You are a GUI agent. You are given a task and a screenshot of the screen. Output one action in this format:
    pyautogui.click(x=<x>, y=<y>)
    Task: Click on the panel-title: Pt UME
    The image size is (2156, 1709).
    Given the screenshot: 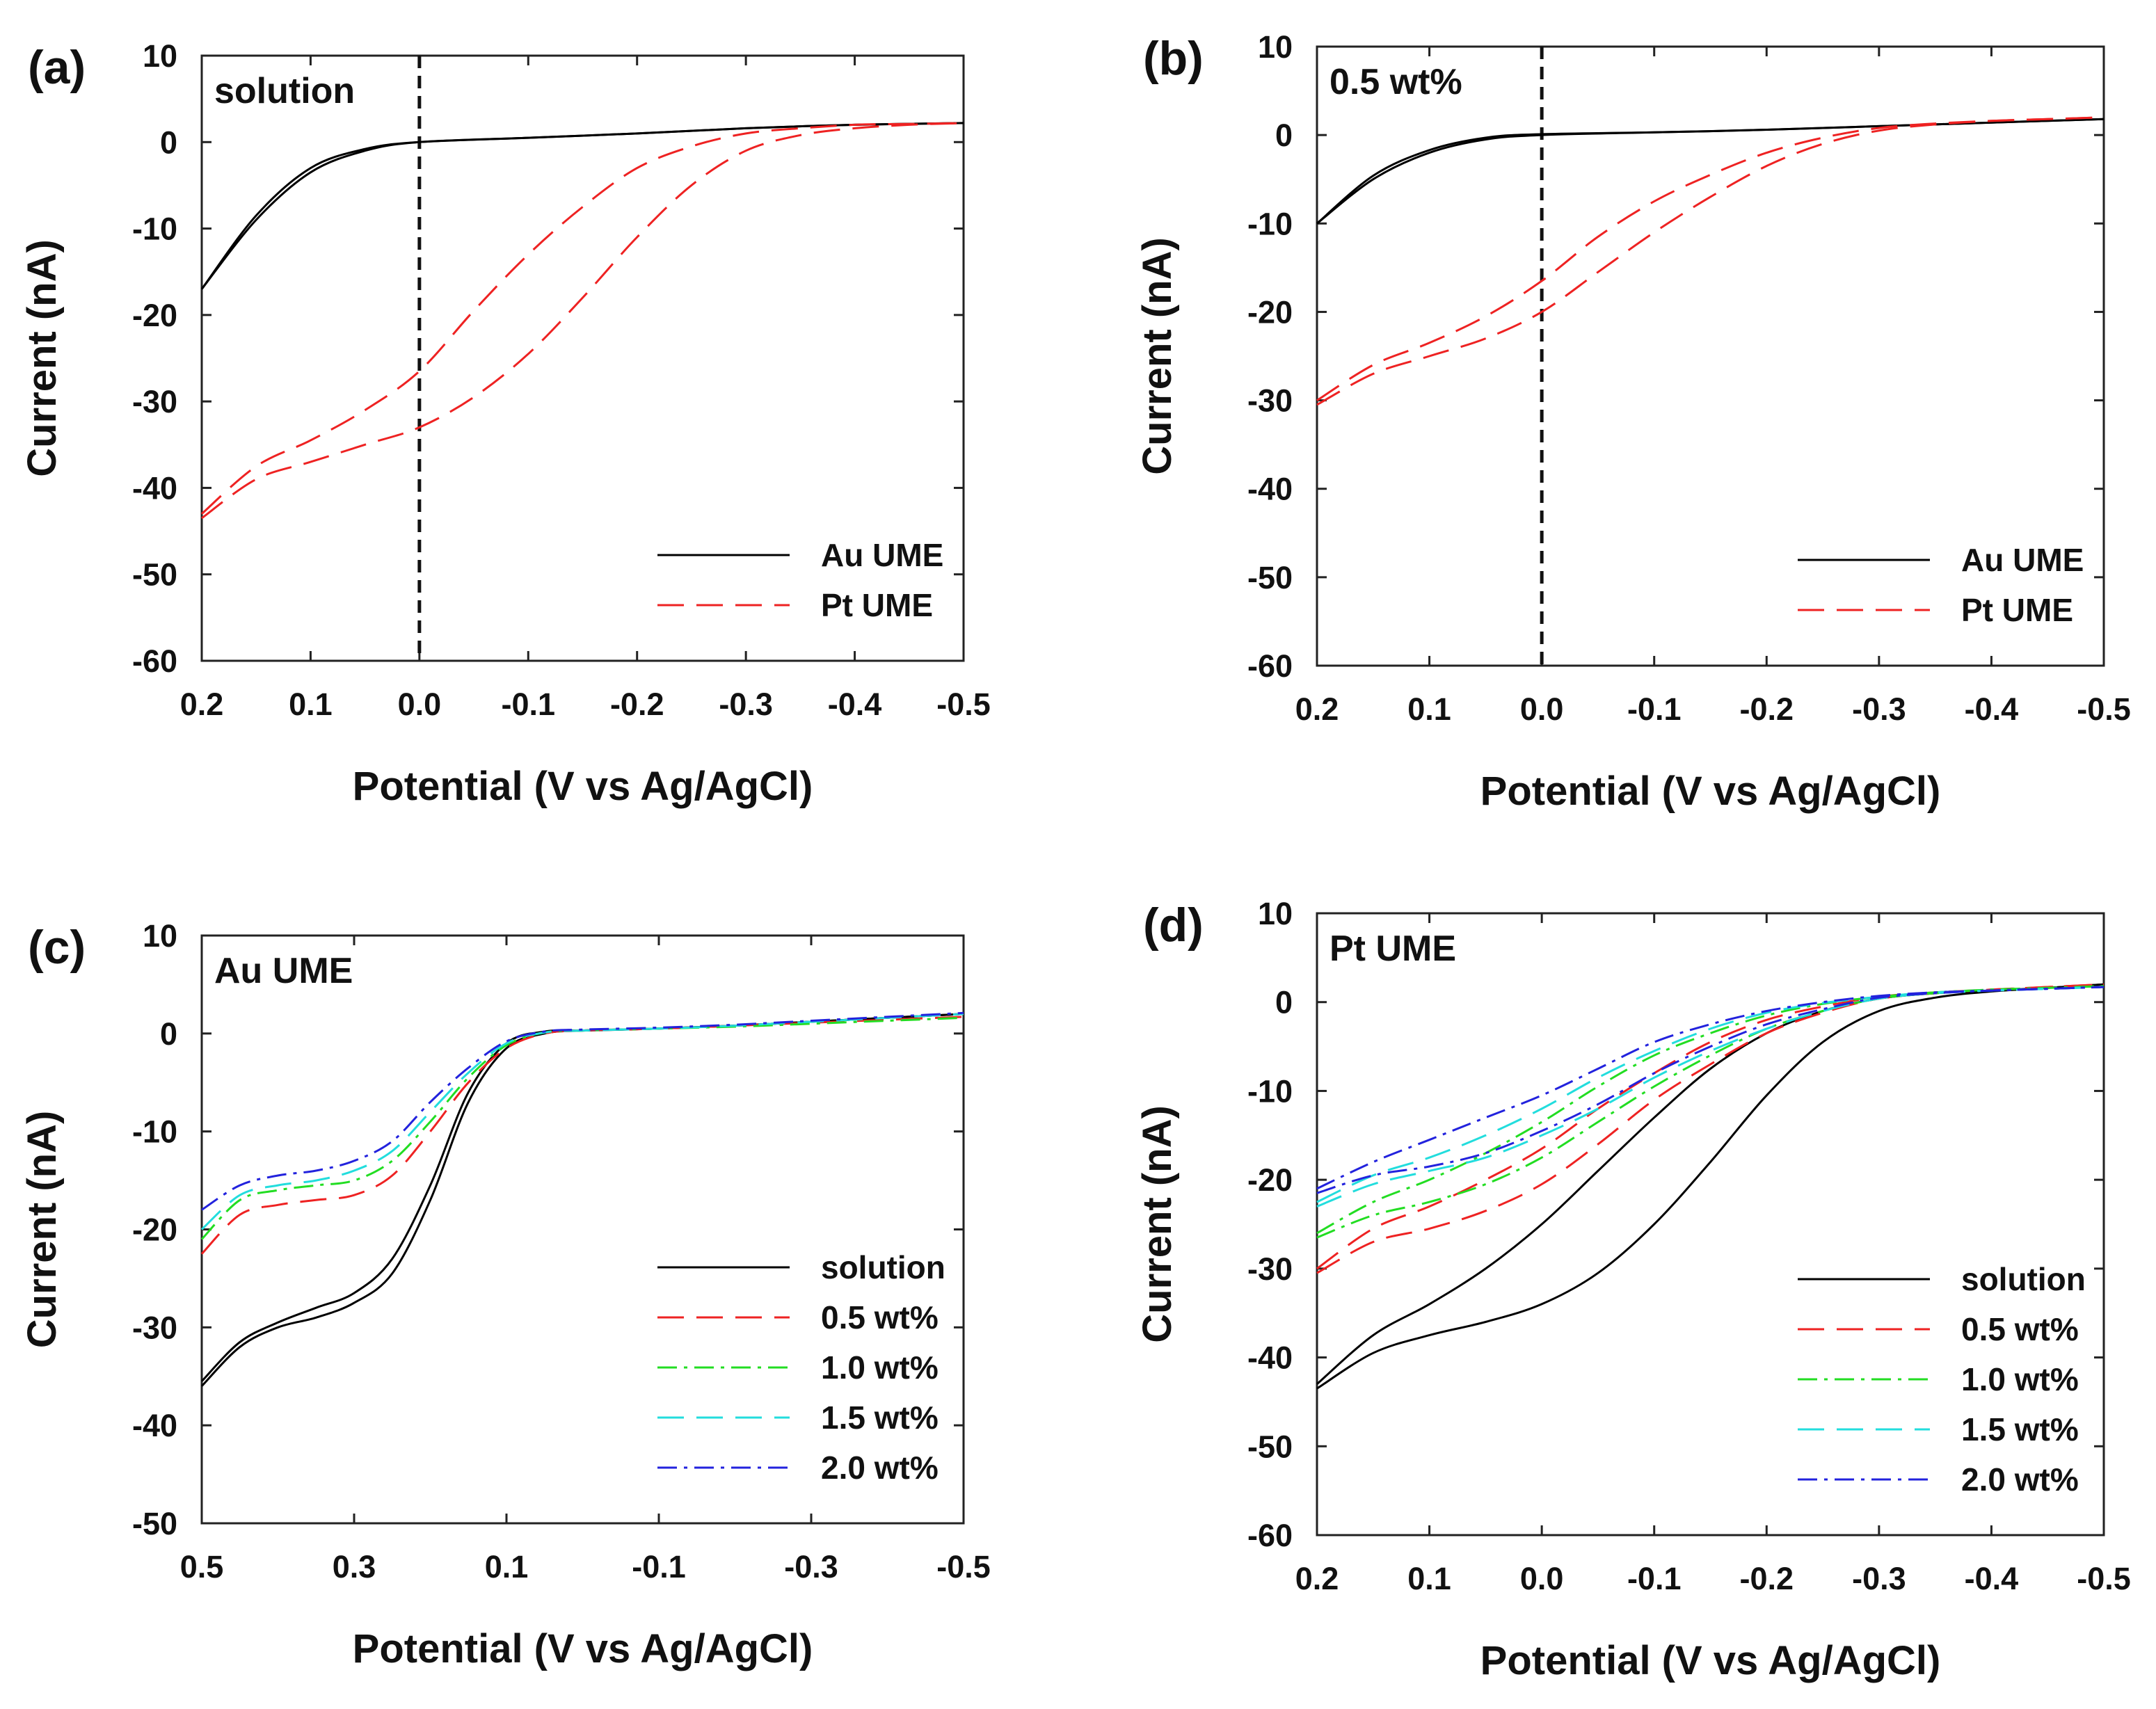 What is the action you would take?
    pyautogui.click(x=1392, y=949)
    